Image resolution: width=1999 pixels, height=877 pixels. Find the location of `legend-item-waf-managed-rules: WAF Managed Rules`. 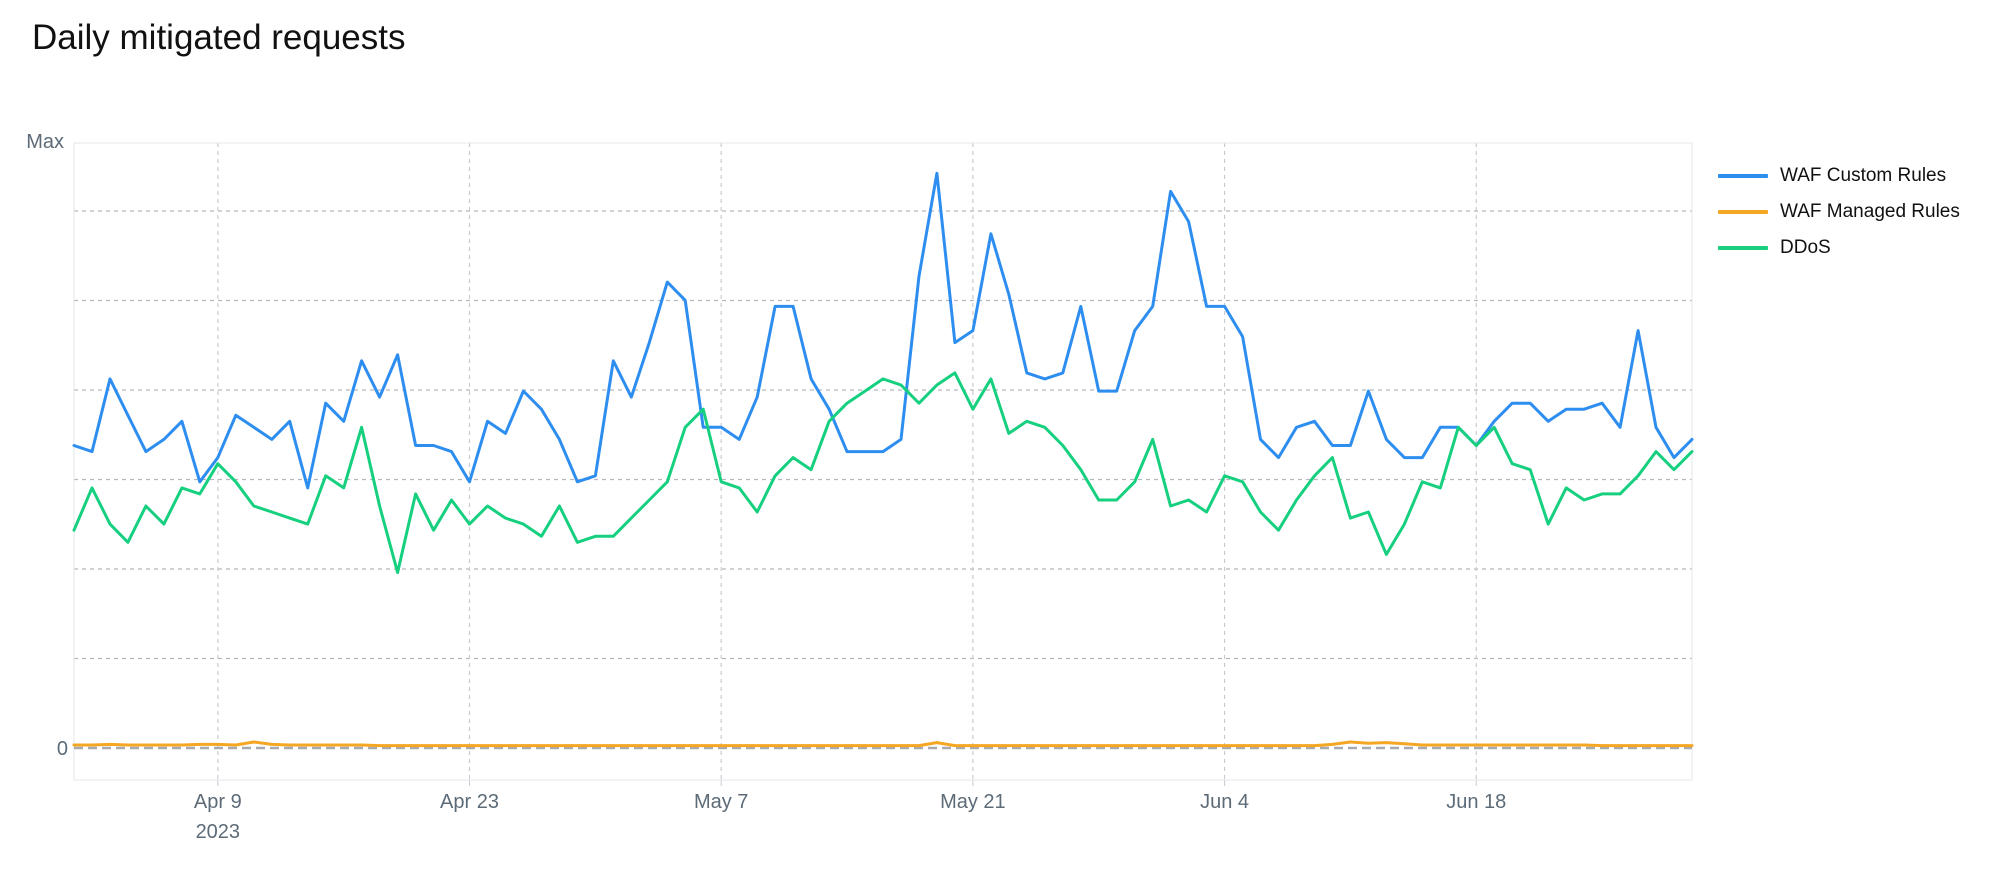

legend-item-waf-managed-rules: WAF Managed Rules is located at coordinates (1839, 212).